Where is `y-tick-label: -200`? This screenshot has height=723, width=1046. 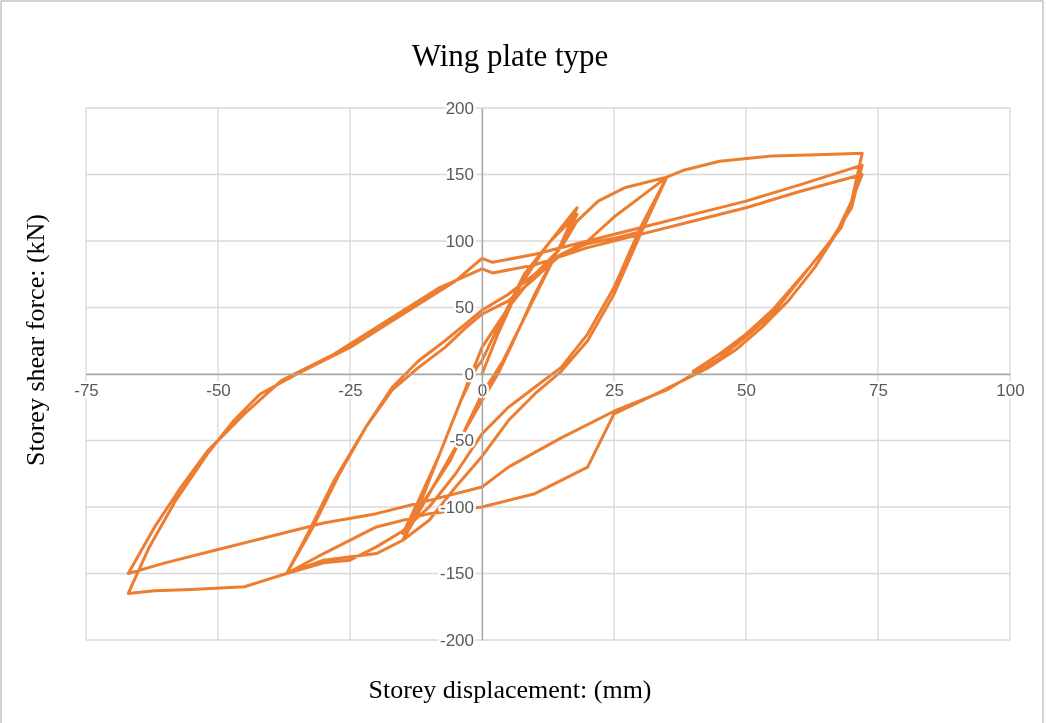
y-tick-label: -200 is located at coordinates (456, 640).